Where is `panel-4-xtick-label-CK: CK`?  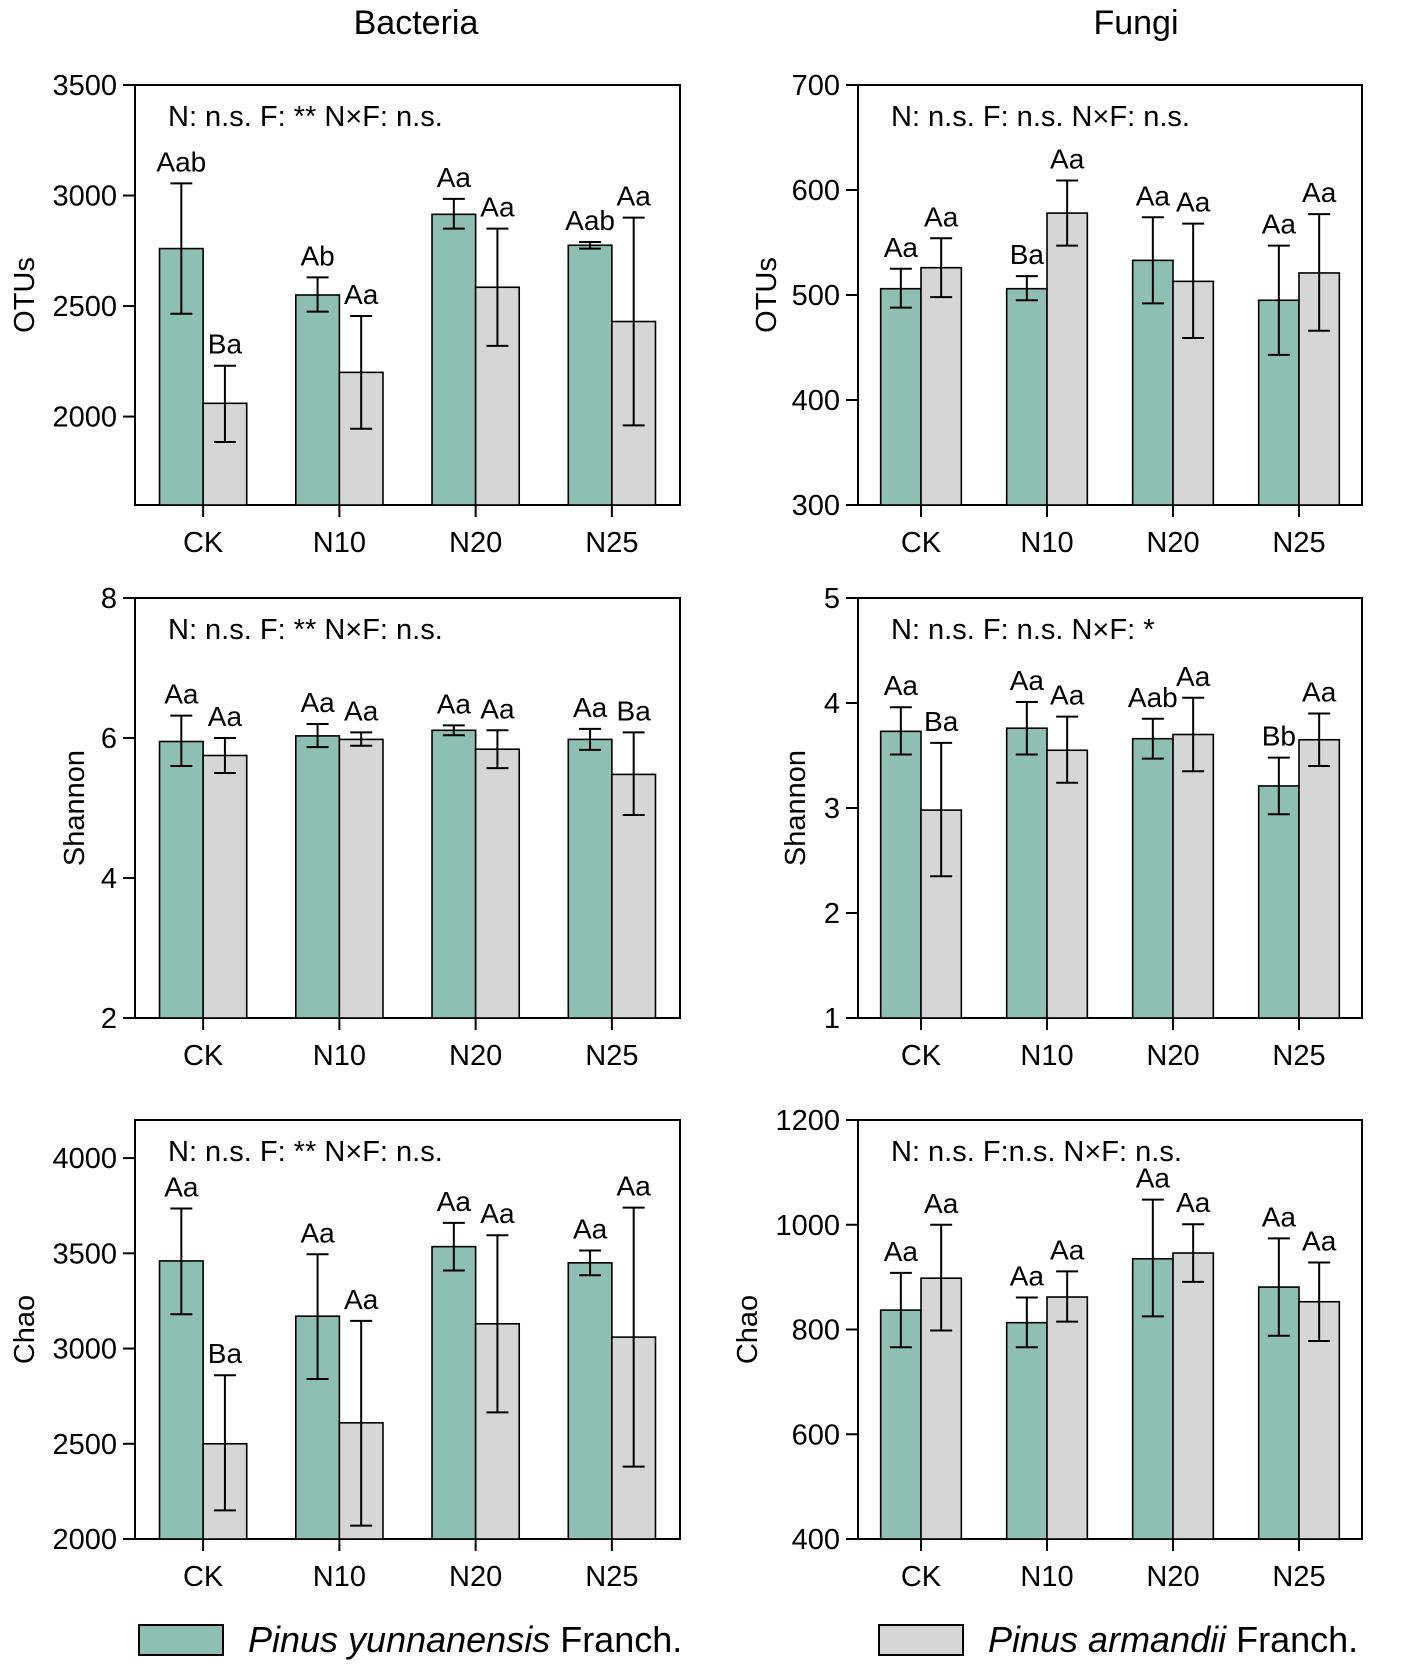 panel-4-xtick-label-CK: CK is located at coordinates (921, 1056).